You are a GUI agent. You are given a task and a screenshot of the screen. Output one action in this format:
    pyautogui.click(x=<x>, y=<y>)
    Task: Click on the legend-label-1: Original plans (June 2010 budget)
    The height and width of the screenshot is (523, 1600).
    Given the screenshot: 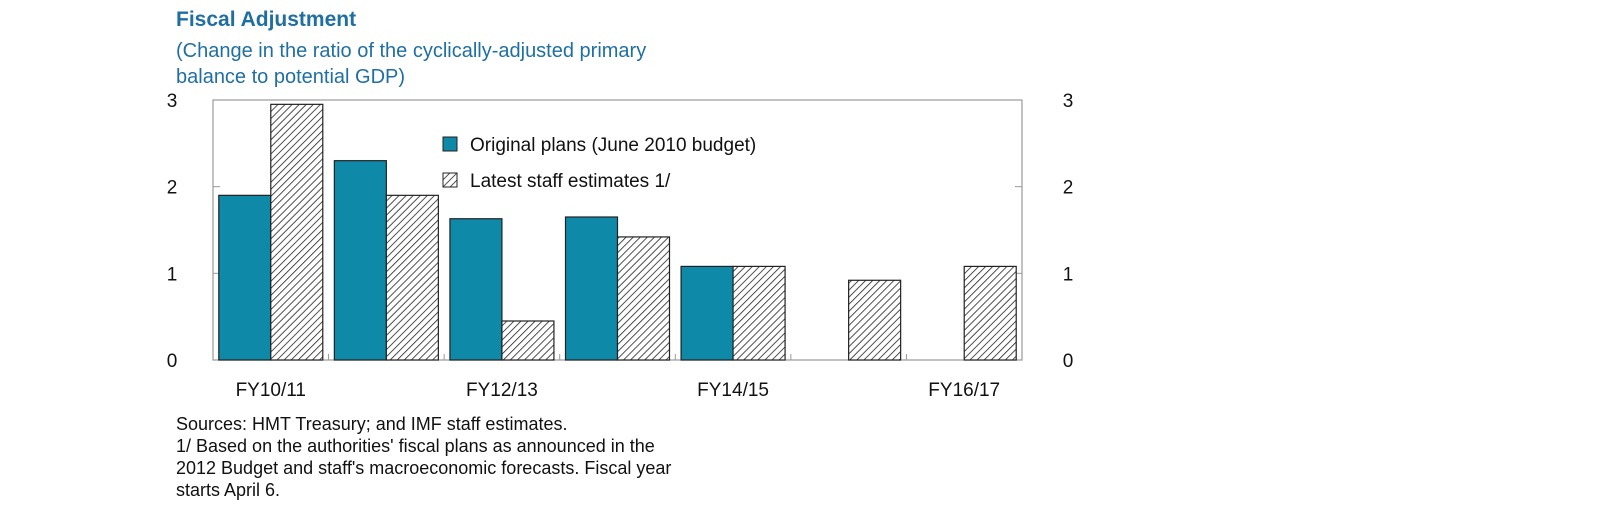 What is the action you would take?
    pyautogui.click(x=613, y=145)
    